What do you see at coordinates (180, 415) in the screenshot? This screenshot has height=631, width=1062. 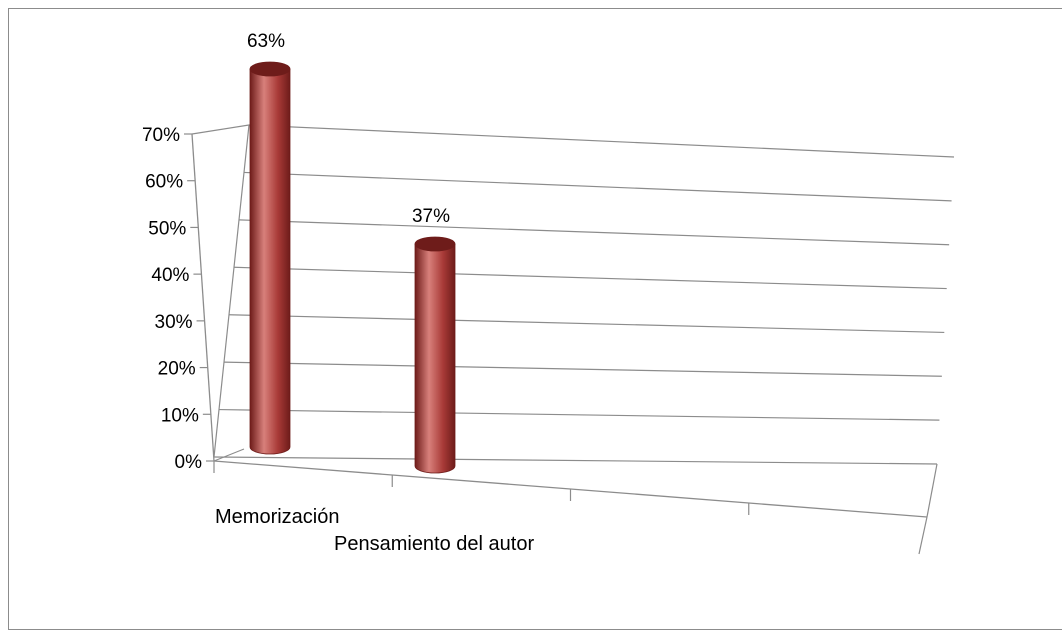 I see `y-tick-label: 10%` at bounding box center [180, 415].